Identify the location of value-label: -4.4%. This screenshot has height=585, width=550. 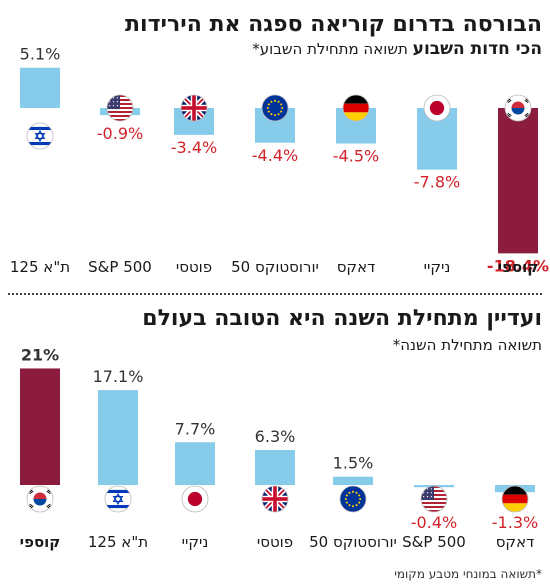
(275, 155).